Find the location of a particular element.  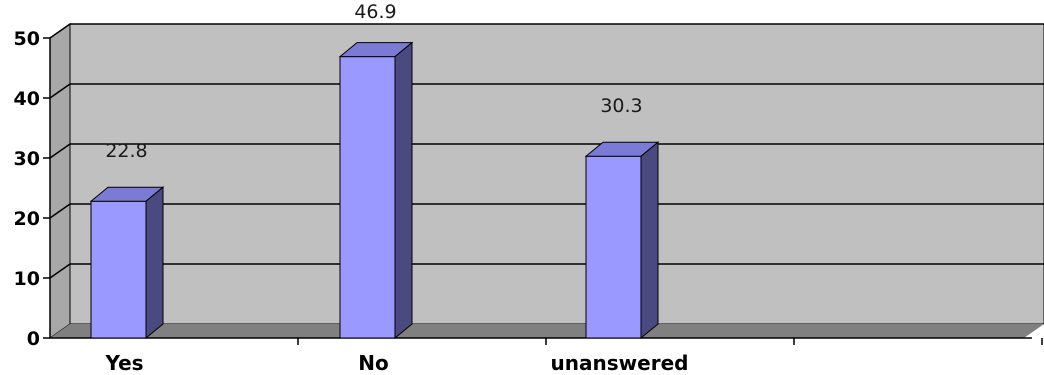

x-category-label-unanswered: unanswered is located at coordinates (620, 363).